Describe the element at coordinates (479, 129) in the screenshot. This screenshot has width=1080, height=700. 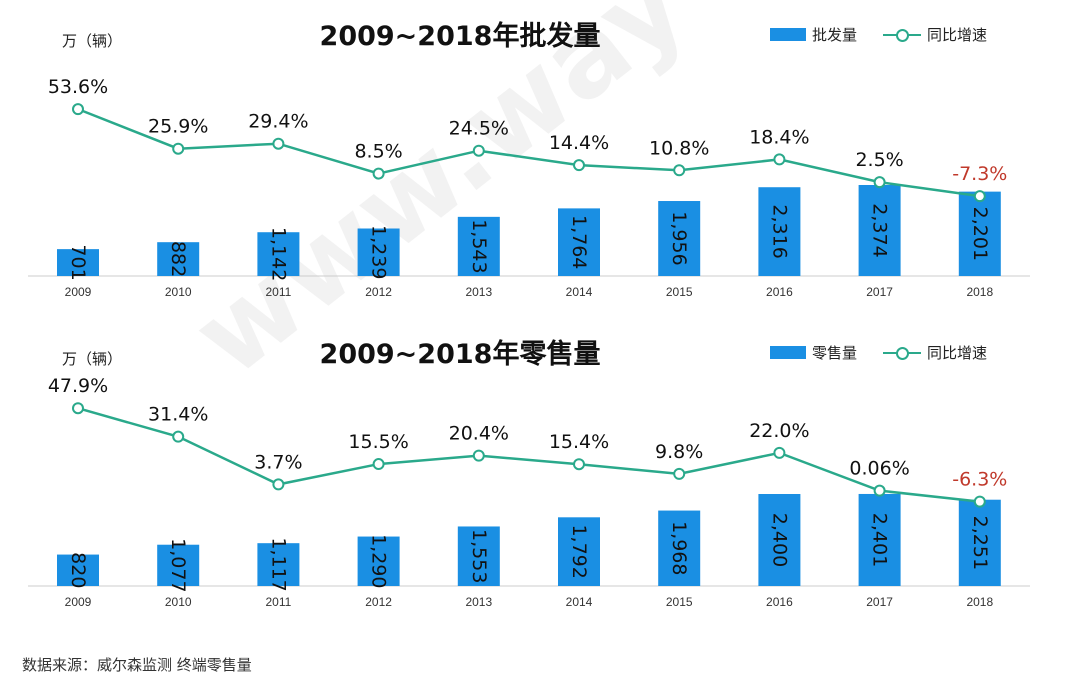
I see `line-data-label: 24.5%` at that location.